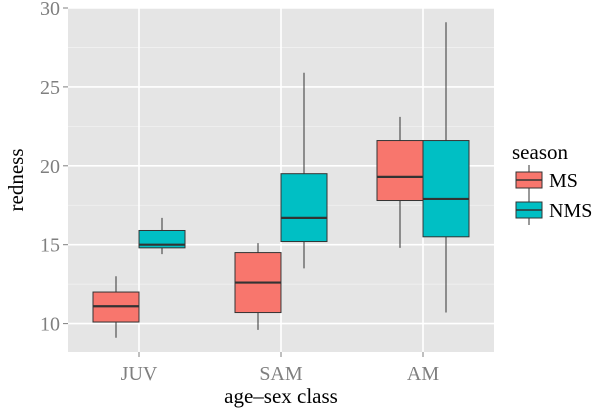 This screenshot has width=603, height=408. What do you see at coordinates (281, 374) in the screenshot?
I see `x-tick-label: SAM` at bounding box center [281, 374].